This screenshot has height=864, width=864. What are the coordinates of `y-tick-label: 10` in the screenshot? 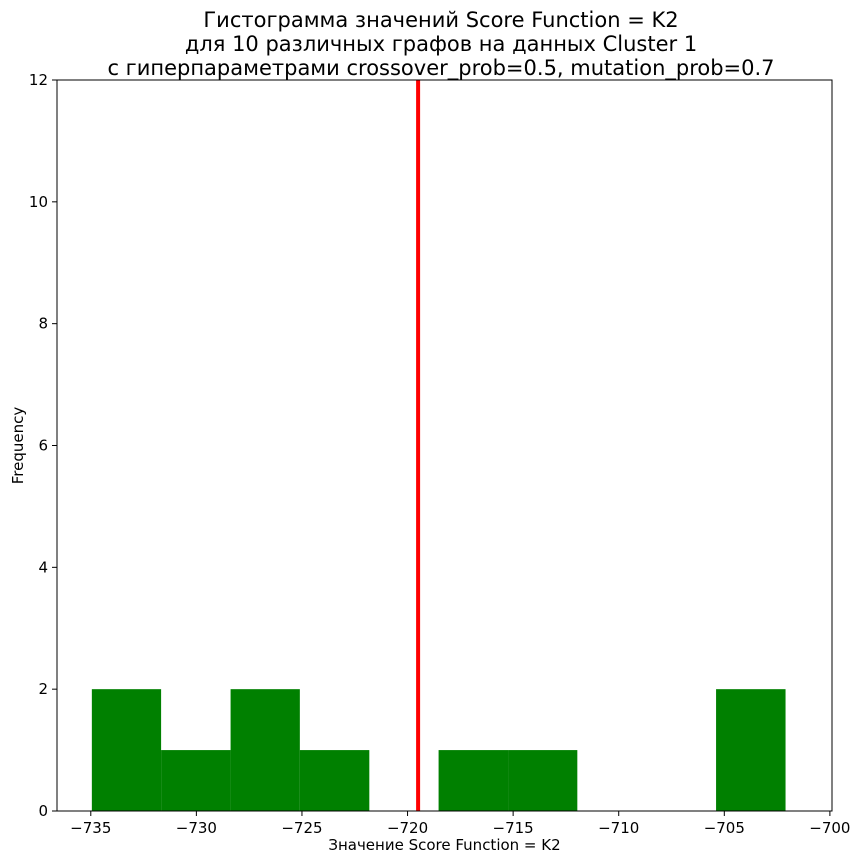 It's located at (38, 202).